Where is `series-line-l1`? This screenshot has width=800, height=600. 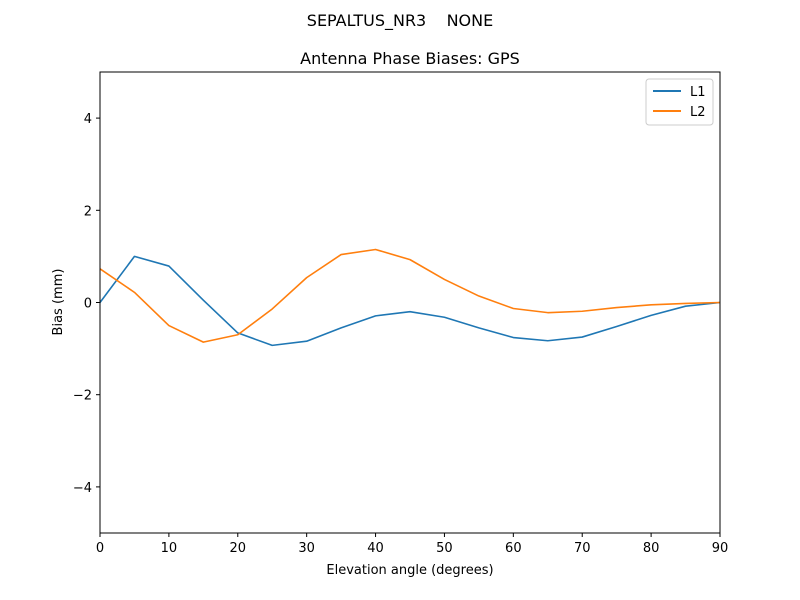
series-line-l1 is located at coordinates (410, 301).